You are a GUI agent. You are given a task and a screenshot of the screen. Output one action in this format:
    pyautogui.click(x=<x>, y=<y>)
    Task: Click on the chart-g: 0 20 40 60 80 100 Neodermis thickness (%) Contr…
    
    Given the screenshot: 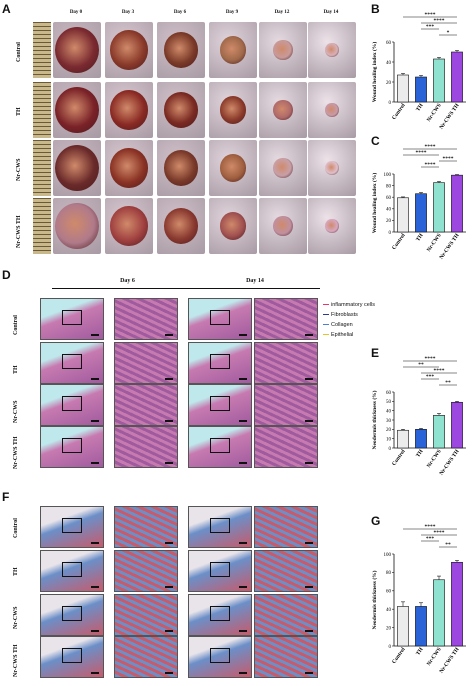 What is the action you would take?
    pyautogui.click(x=418, y=599)
    